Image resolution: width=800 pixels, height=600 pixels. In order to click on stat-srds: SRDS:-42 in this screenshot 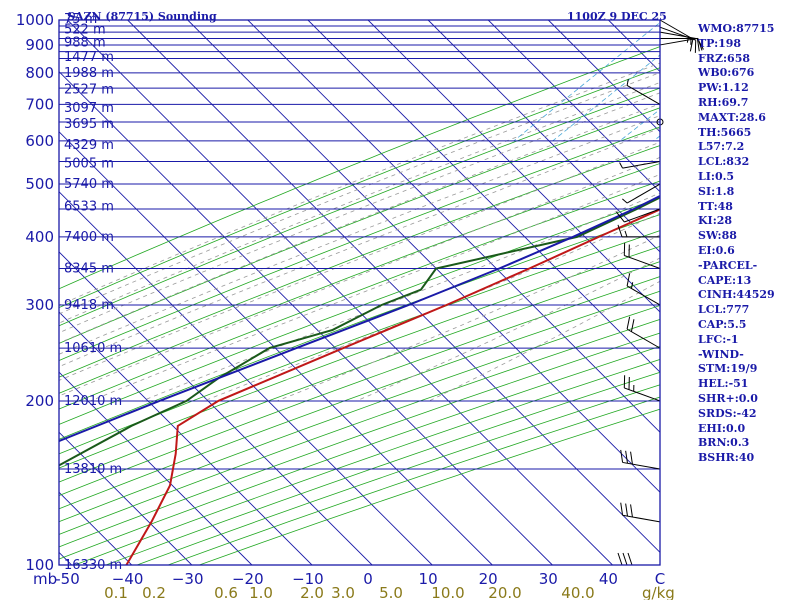, I will do `click(727, 413)`.